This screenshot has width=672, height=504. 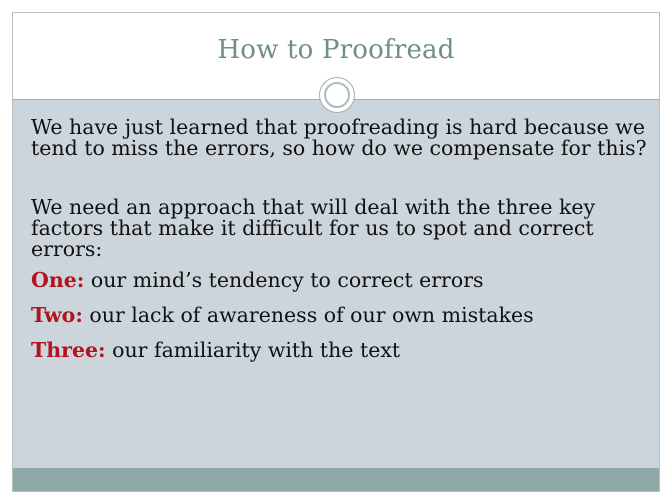 I want to click on circle-ornament-icon, so click(x=337, y=95).